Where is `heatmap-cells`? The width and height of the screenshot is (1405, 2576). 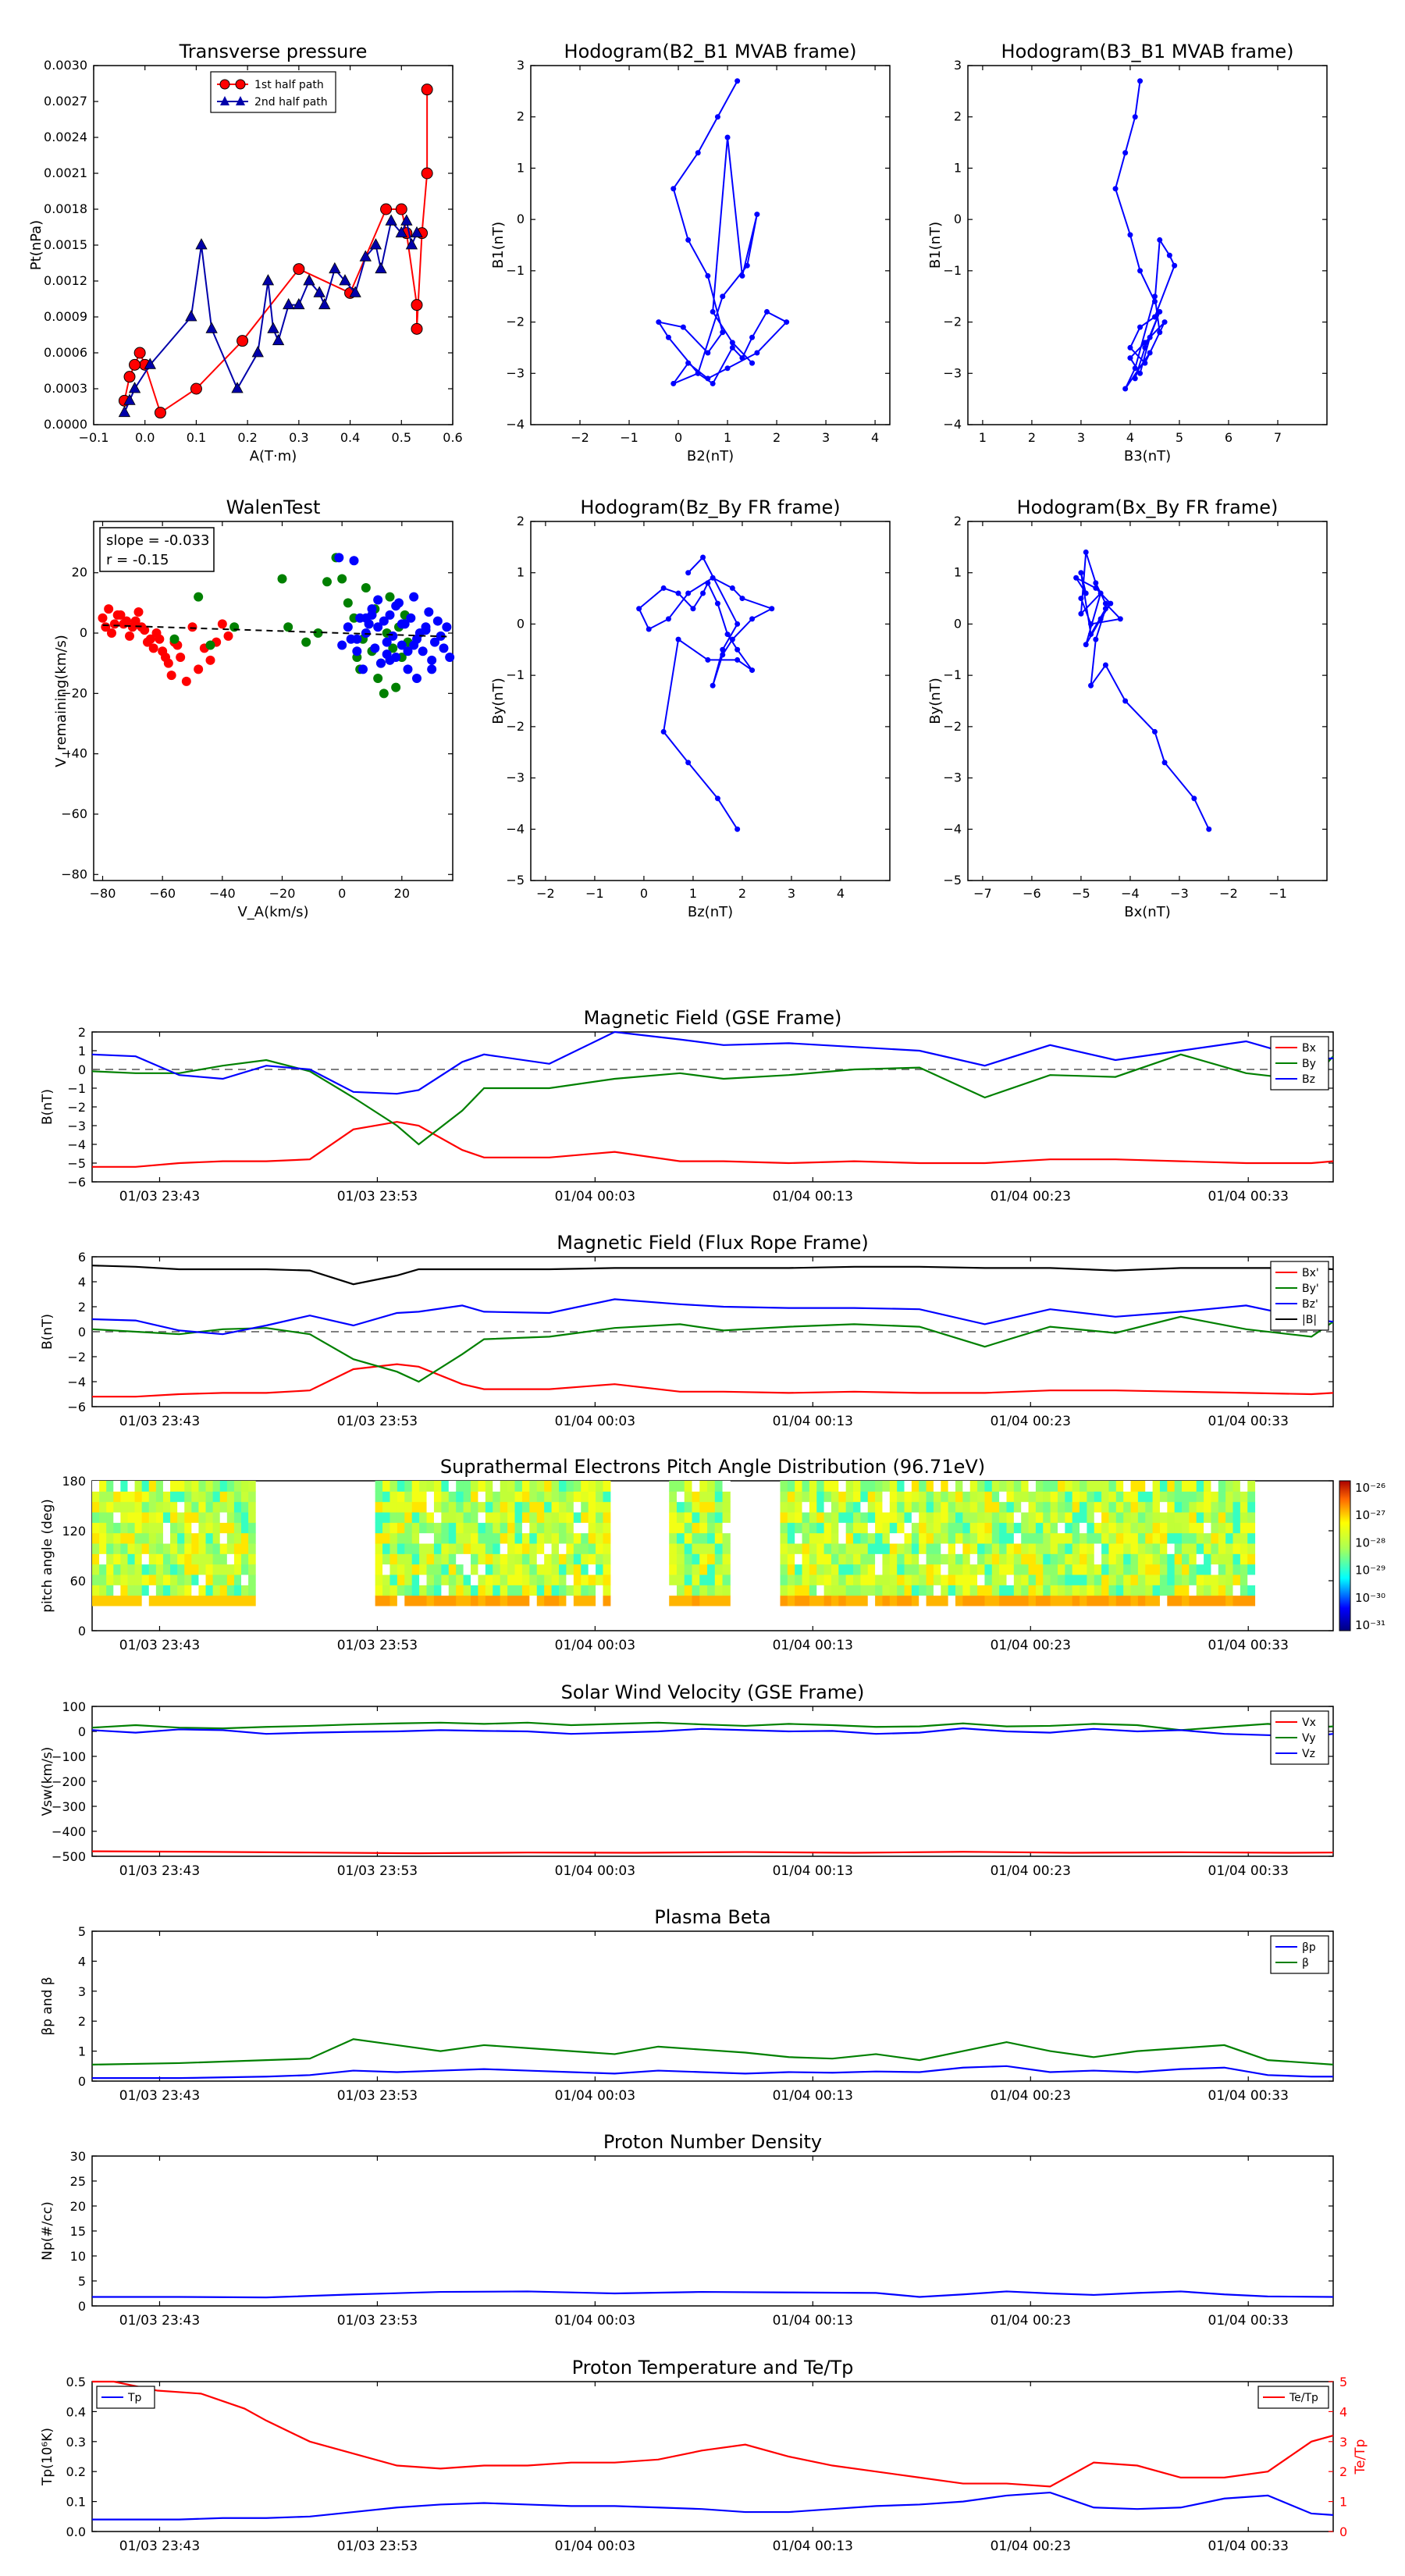
heatmap-cells is located at coordinates (674, 1543).